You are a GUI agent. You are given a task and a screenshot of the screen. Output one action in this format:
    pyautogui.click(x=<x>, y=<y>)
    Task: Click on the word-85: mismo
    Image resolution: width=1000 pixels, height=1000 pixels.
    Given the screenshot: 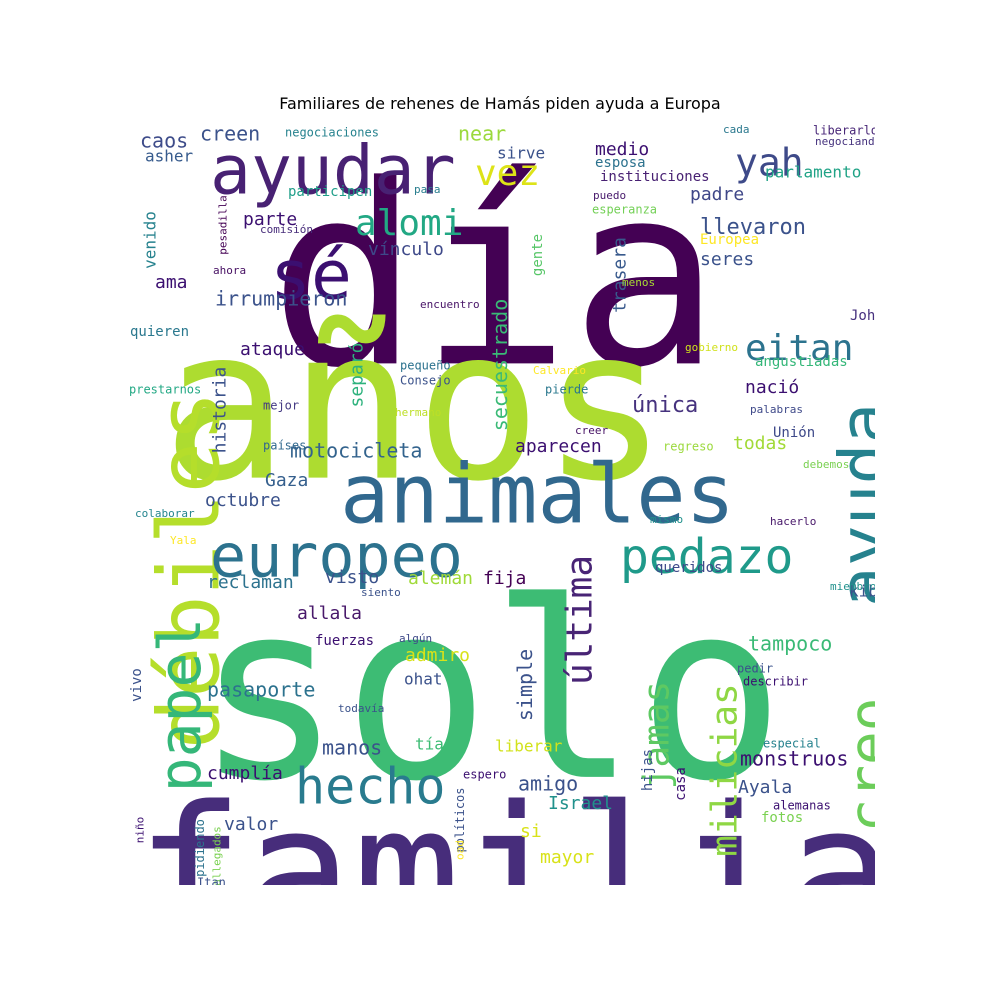 What is the action you would take?
    pyautogui.click(x=666, y=519)
    